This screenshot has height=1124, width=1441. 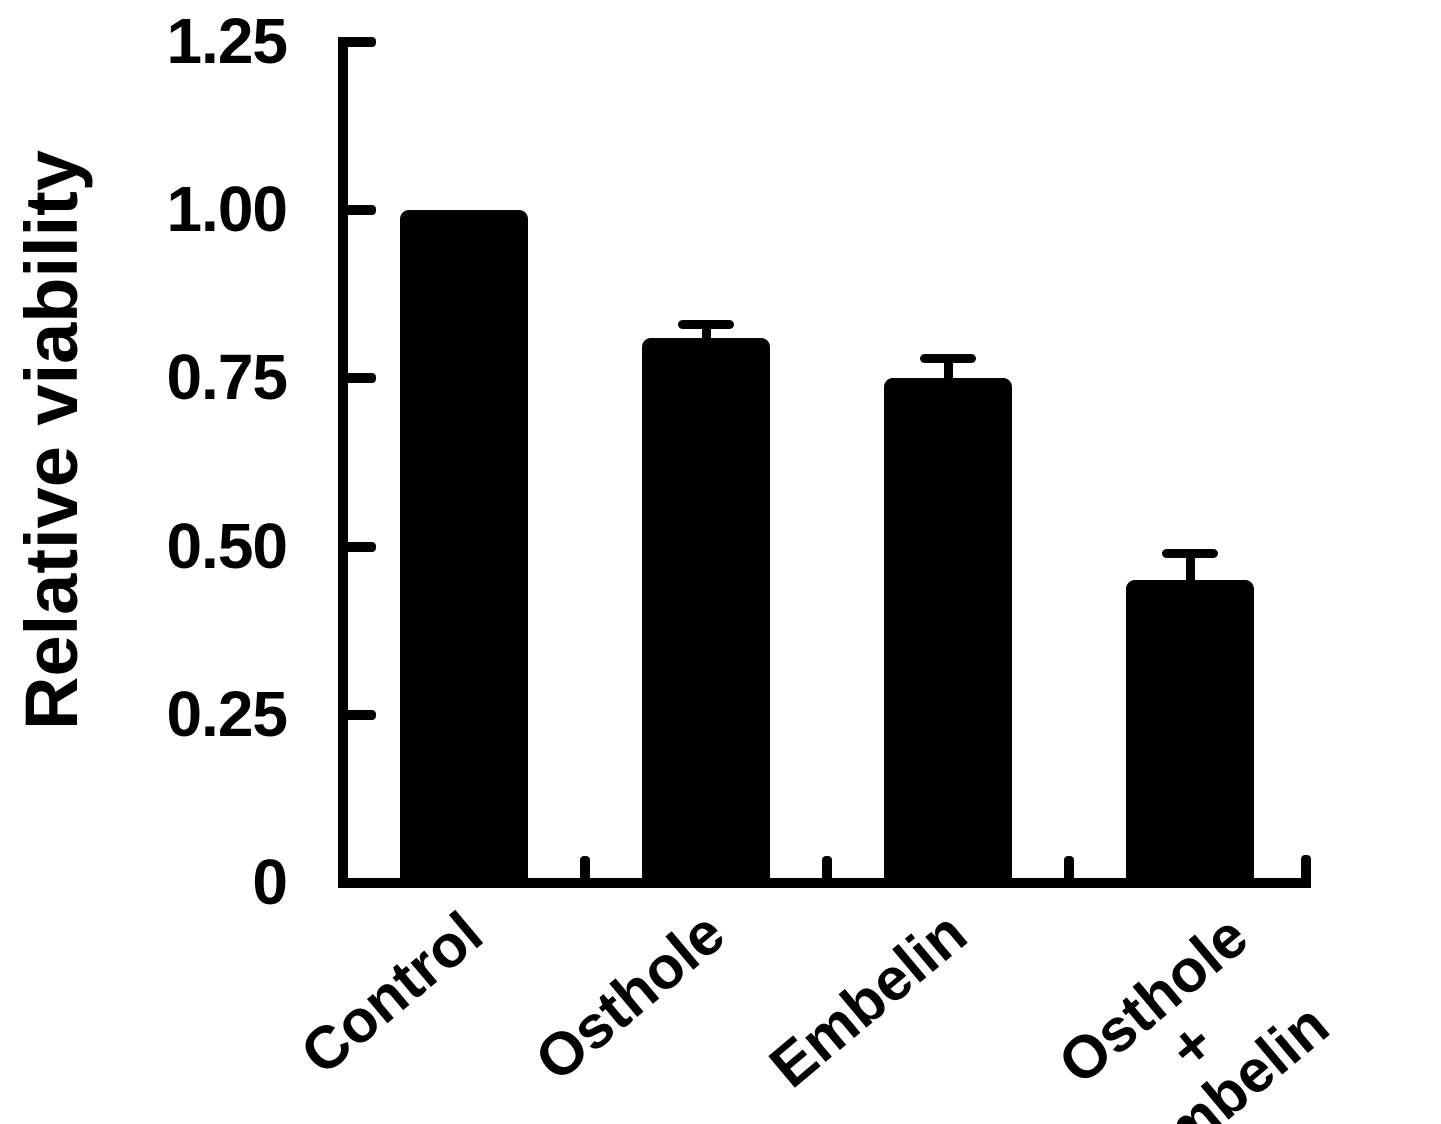 What do you see at coordinates (343, 462) in the screenshot?
I see `y-axis-line` at bounding box center [343, 462].